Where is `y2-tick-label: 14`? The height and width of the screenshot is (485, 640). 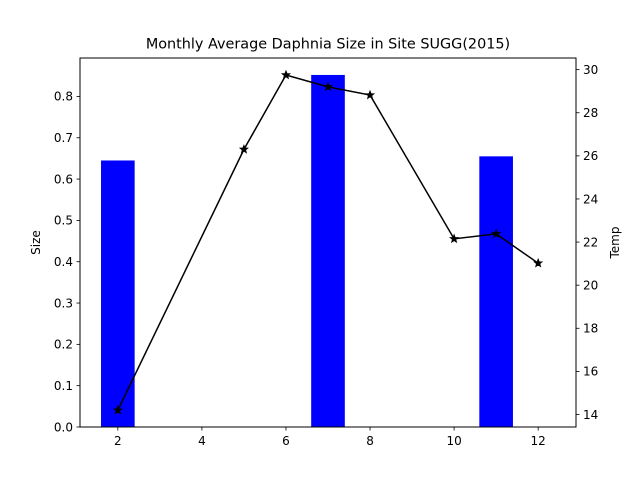
y2-tick-label: 14 is located at coordinates (590, 415).